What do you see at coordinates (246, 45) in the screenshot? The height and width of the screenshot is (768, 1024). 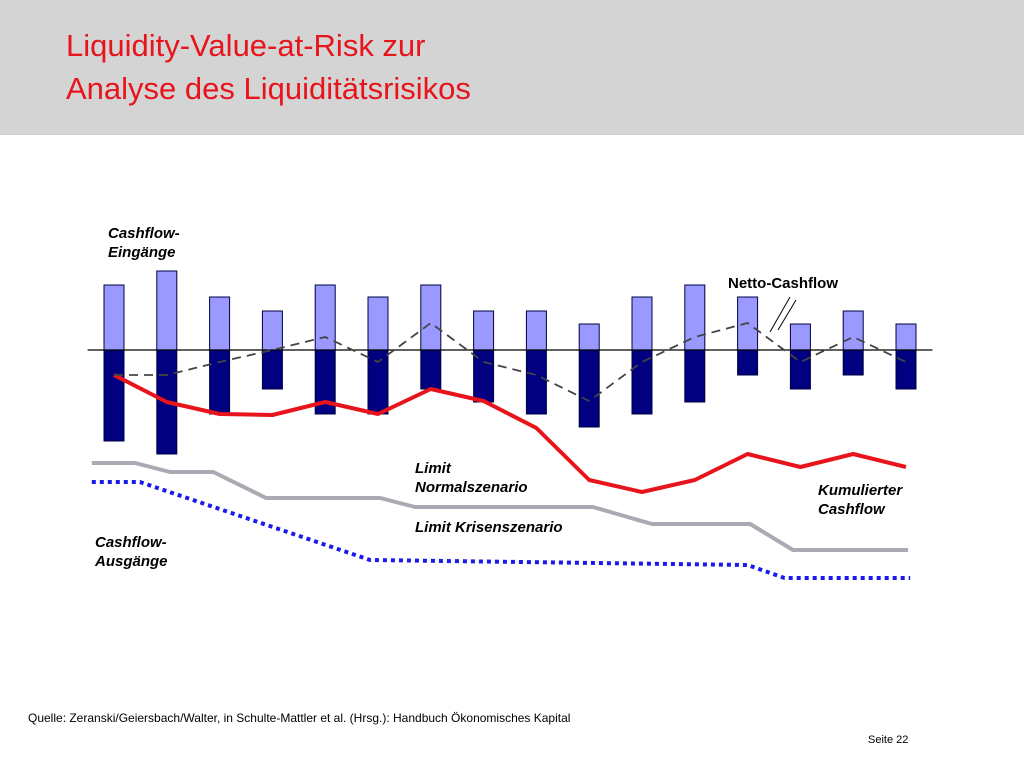 I see `title-line: Liquidity-Value-at-Risk zur` at bounding box center [246, 45].